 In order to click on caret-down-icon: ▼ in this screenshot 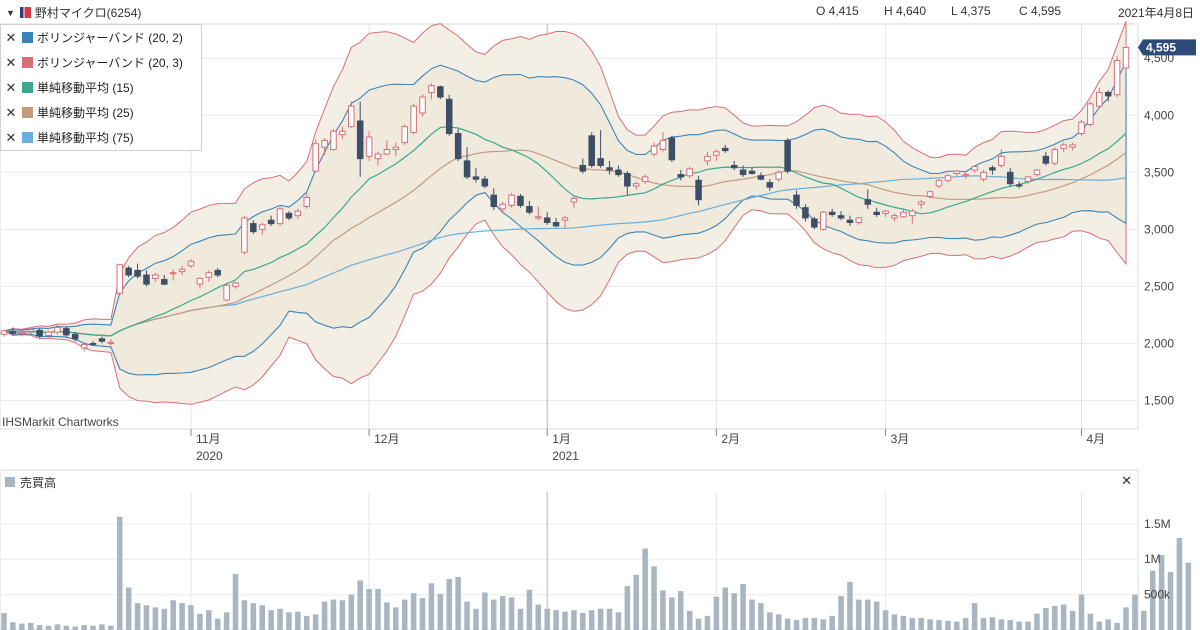, I will do `click(10, 12)`.